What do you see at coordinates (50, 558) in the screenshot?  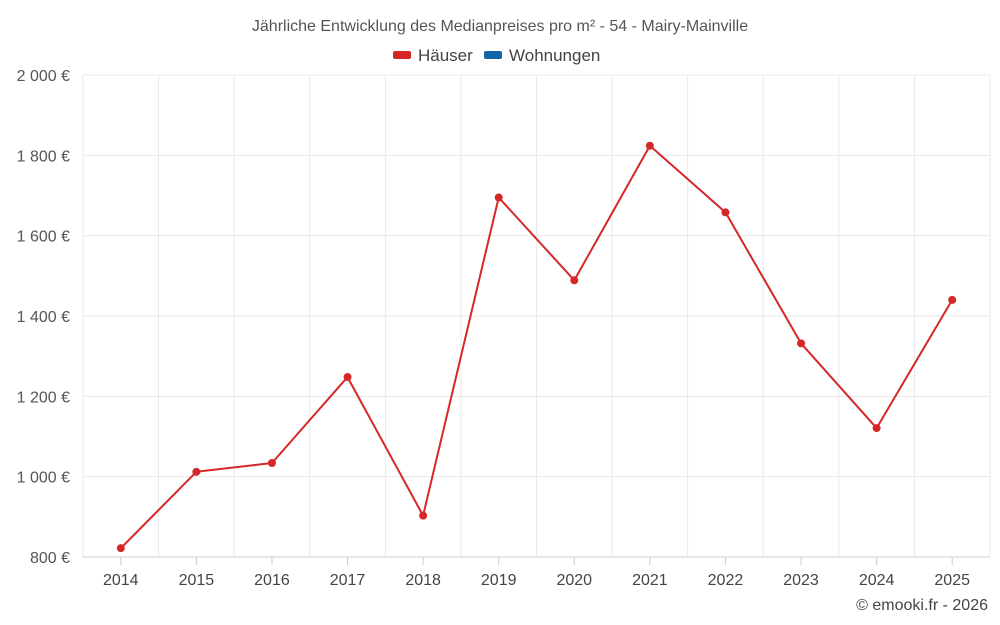 I see `y-tick-label: 800 €` at bounding box center [50, 558].